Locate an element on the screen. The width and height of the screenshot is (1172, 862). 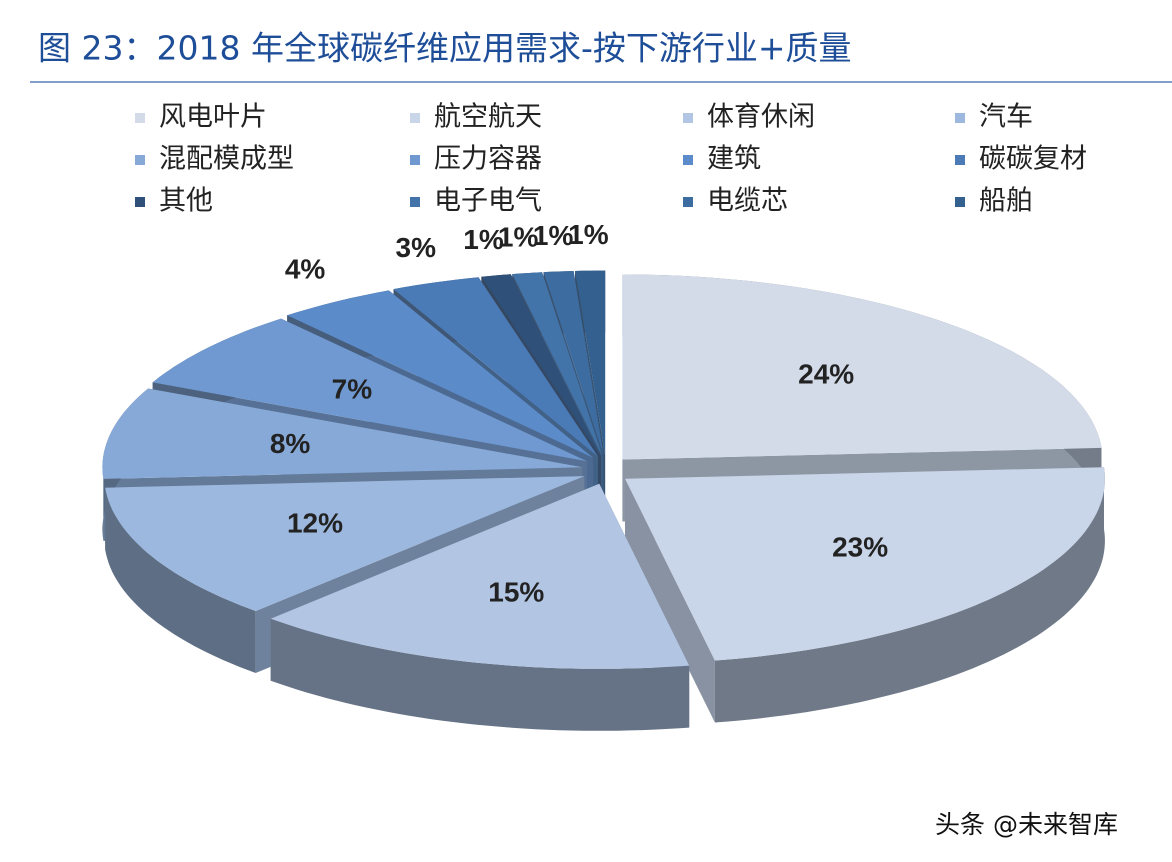
legend-label: 电缆芯 is located at coordinates (747, 201).